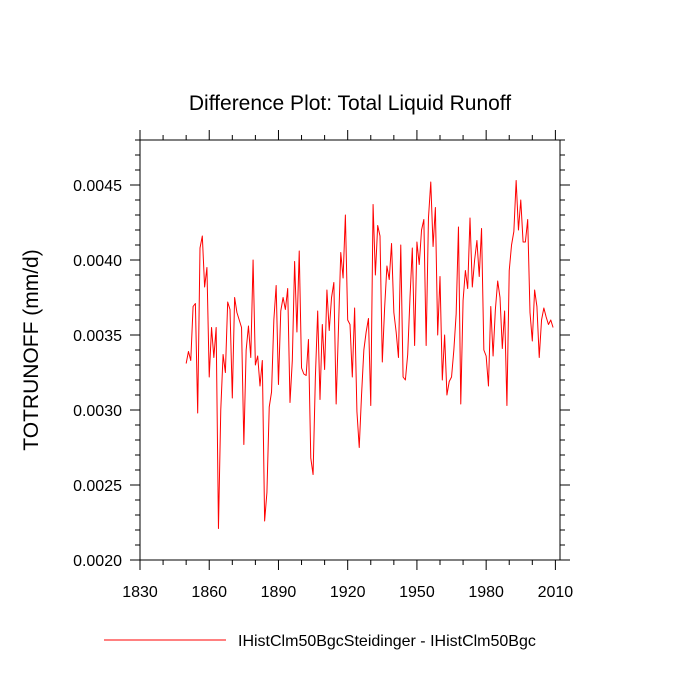 The height and width of the screenshot is (700, 700). What do you see at coordinates (348, 592) in the screenshot?
I see `x-tick-label: 1920` at bounding box center [348, 592].